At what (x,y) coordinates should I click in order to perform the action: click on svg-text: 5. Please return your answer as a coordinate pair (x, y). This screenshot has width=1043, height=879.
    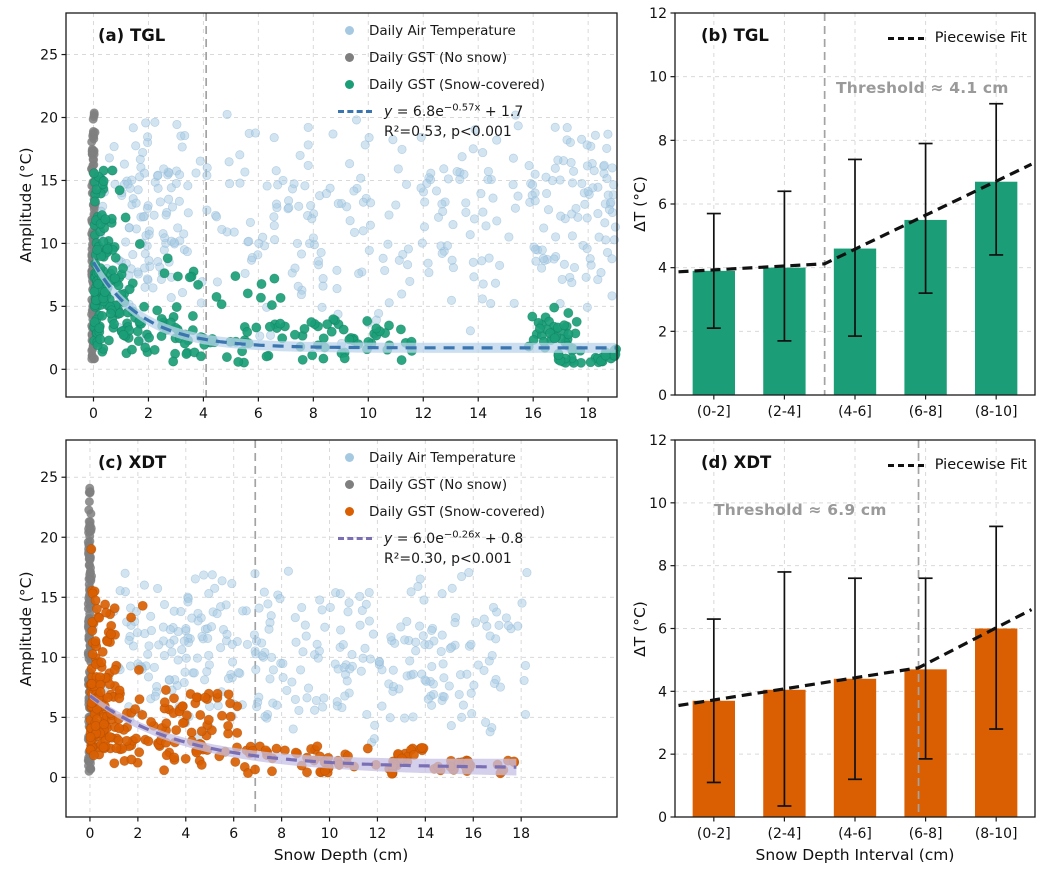
    Looking at the image, I should click on (53, 307).